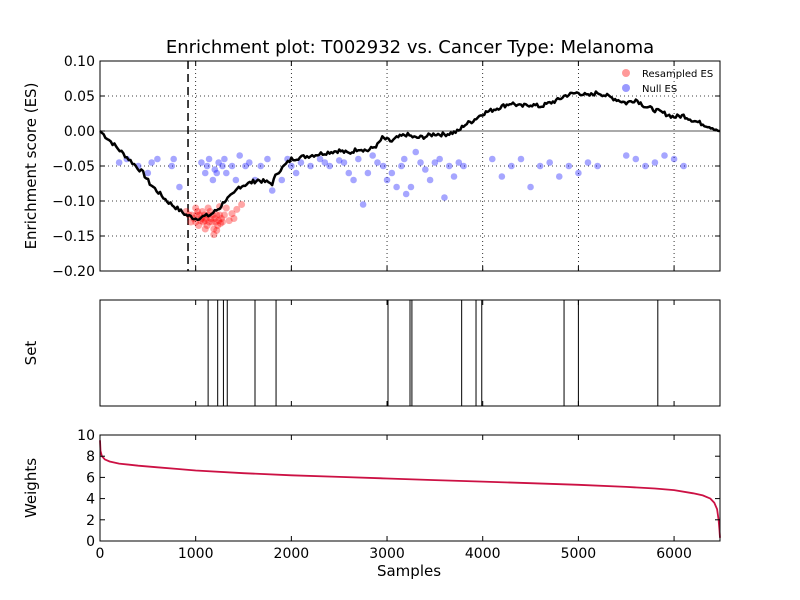  I want to click on y-tick-label: −0.10, so click(73, 202).